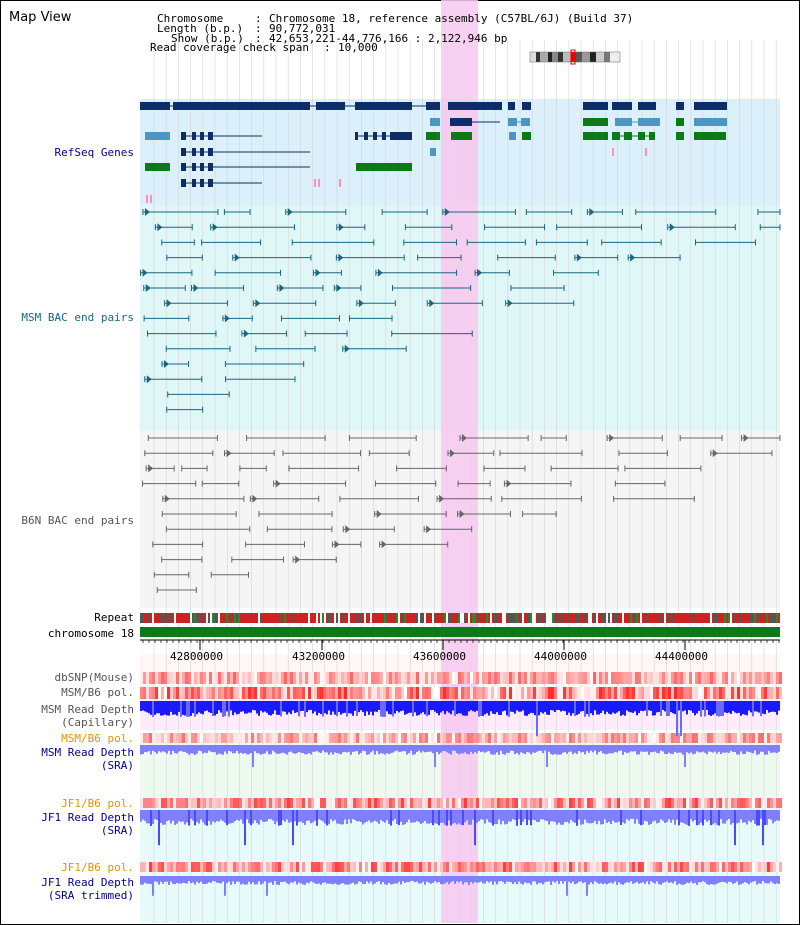 The image size is (800, 925). Describe the element at coordinates (258, 28) in the screenshot. I see `info-sep: :` at that location.